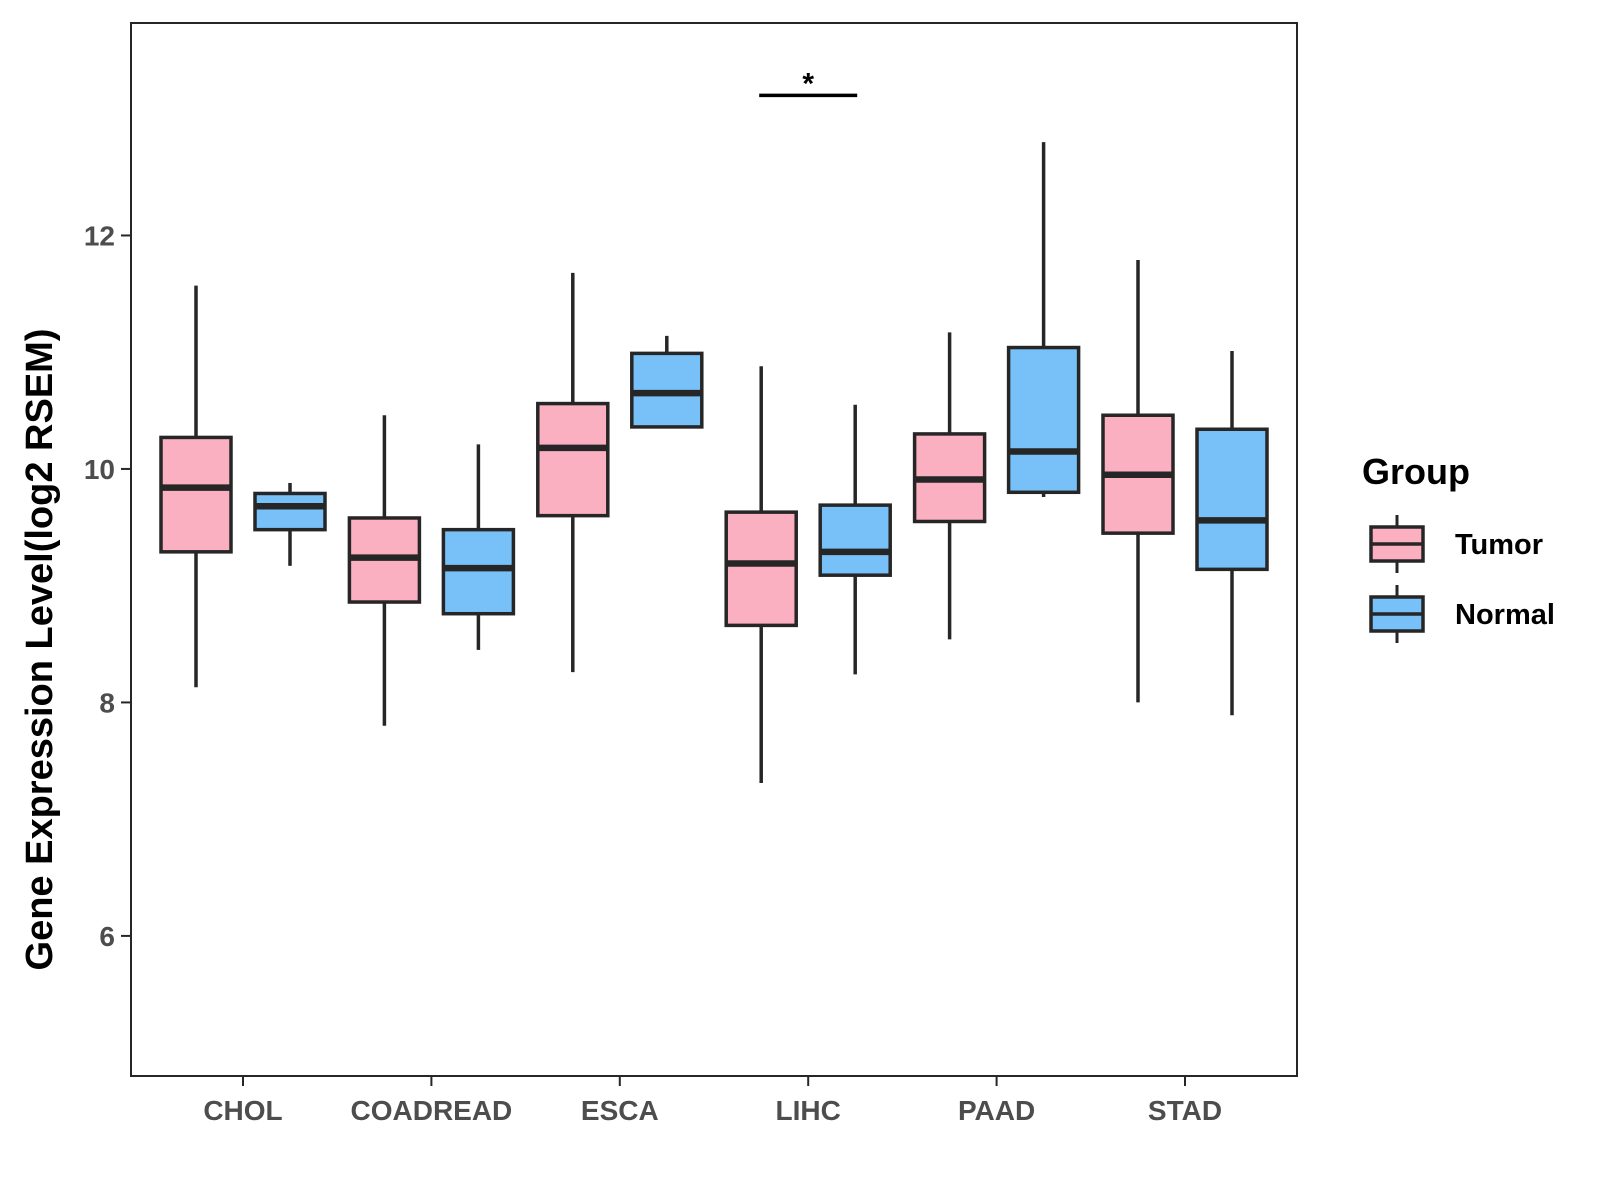  What do you see at coordinates (432, 1110) in the screenshot?
I see `x-tick-label: COADREAD` at bounding box center [432, 1110].